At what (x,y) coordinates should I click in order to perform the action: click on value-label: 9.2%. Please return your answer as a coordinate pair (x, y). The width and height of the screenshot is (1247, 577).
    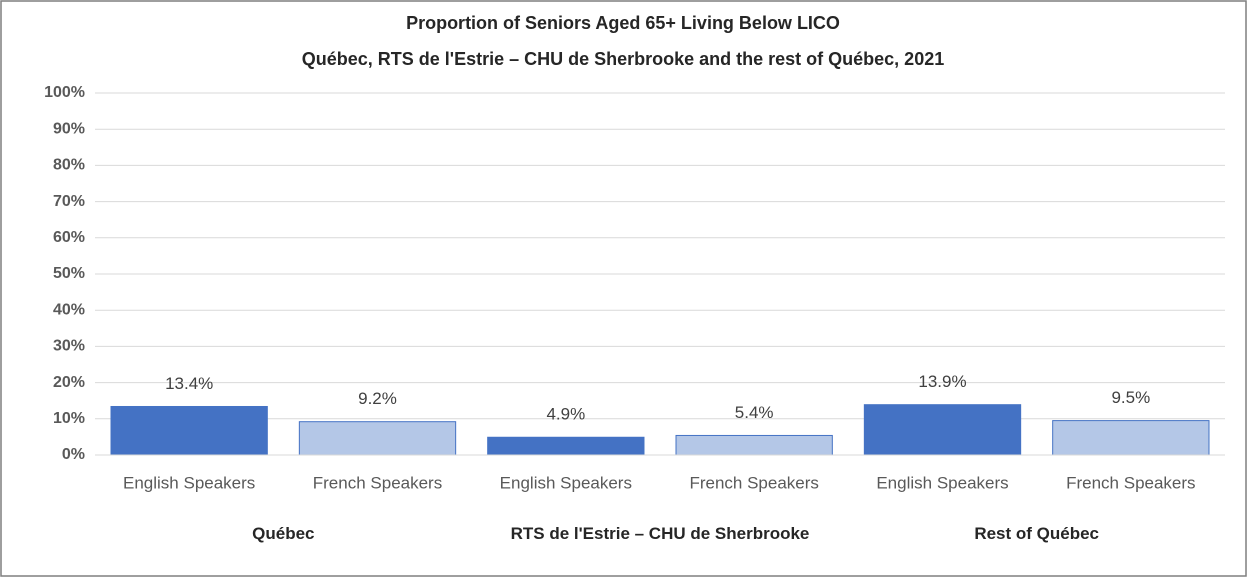
    Looking at the image, I should click on (377, 398).